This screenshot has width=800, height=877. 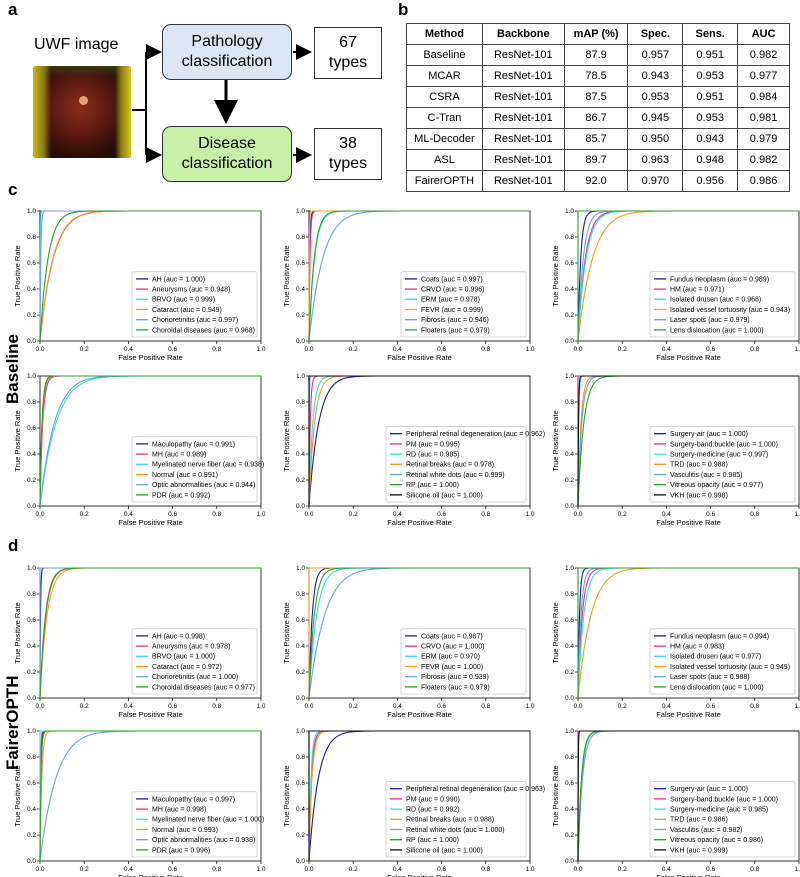 I want to click on metrics-row: FairerOPTH ResNet-101 92.0 0.970 0.956 0.986, so click(x=598, y=181).